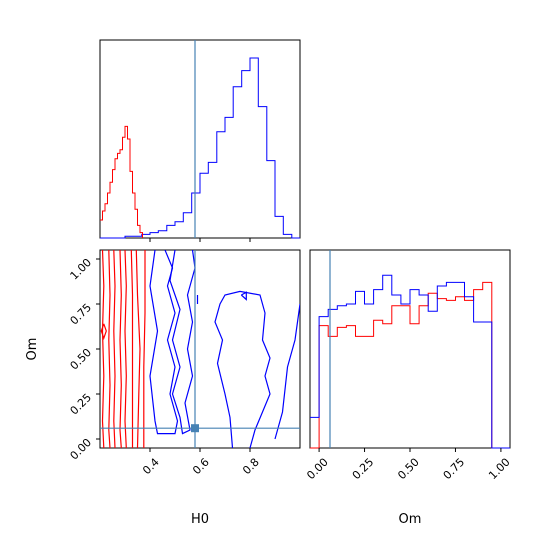 The width and height of the screenshot is (550, 550). I want to click on panel-scatter-marks, so click(200, 349).